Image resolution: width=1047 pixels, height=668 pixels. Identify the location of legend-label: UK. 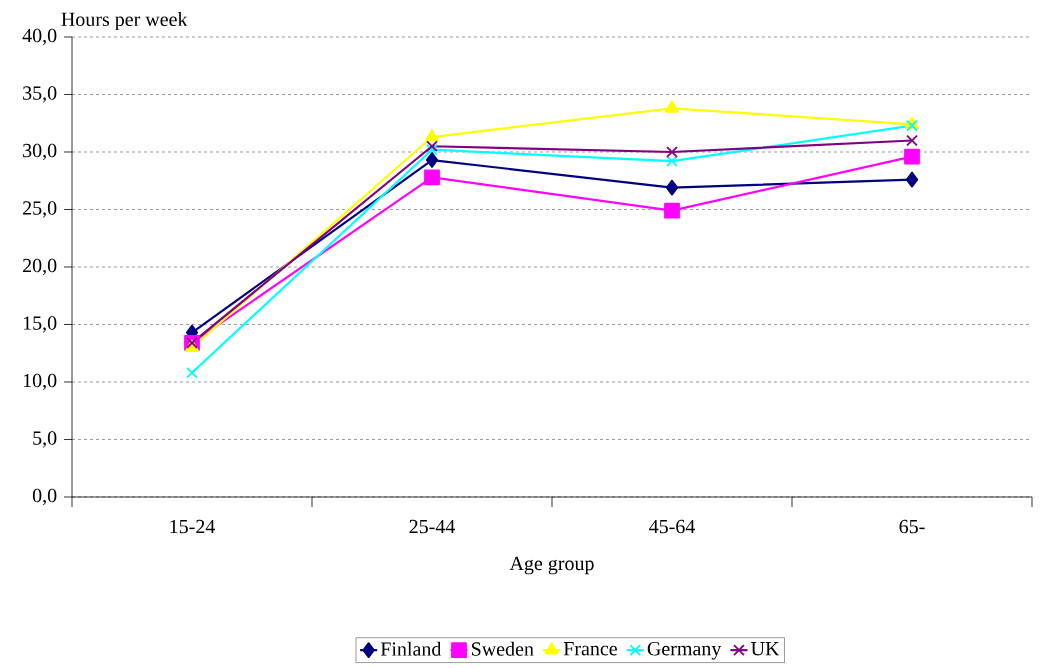
(765, 649).